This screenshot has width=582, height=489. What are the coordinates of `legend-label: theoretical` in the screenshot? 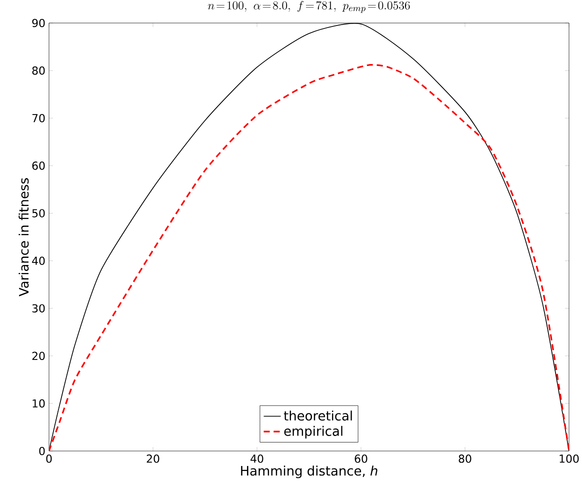 It's located at (318, 415).